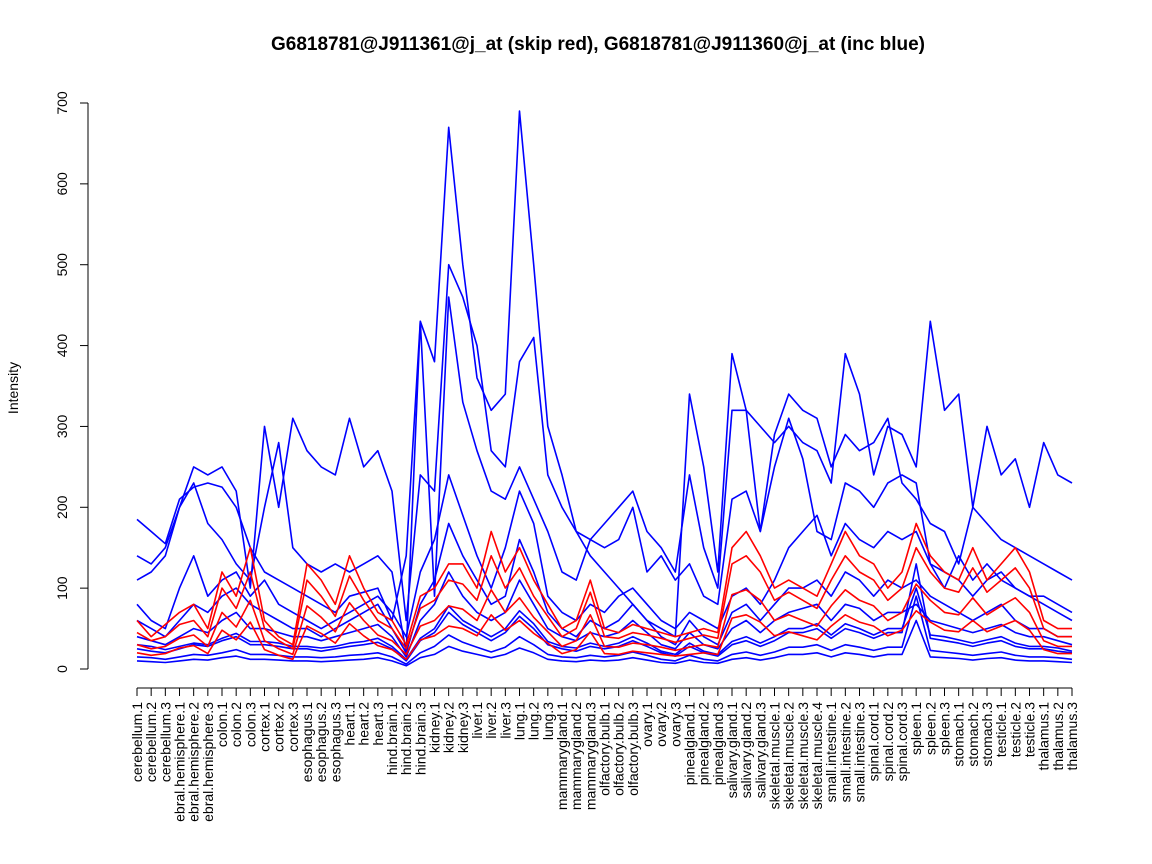 This screenshot has height=864, width=1152. Describe the element at coordinates (831, 752) in the screenshot. I see `x-tick-label: small.intestine.1` at that location.